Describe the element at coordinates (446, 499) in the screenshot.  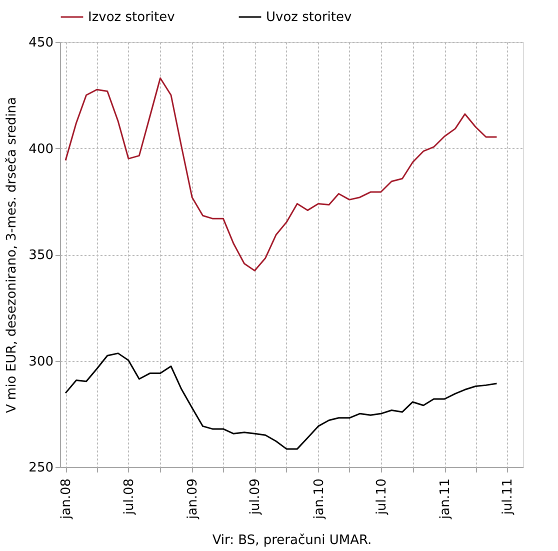
I see `x-tick-label: jan.11` at that location.